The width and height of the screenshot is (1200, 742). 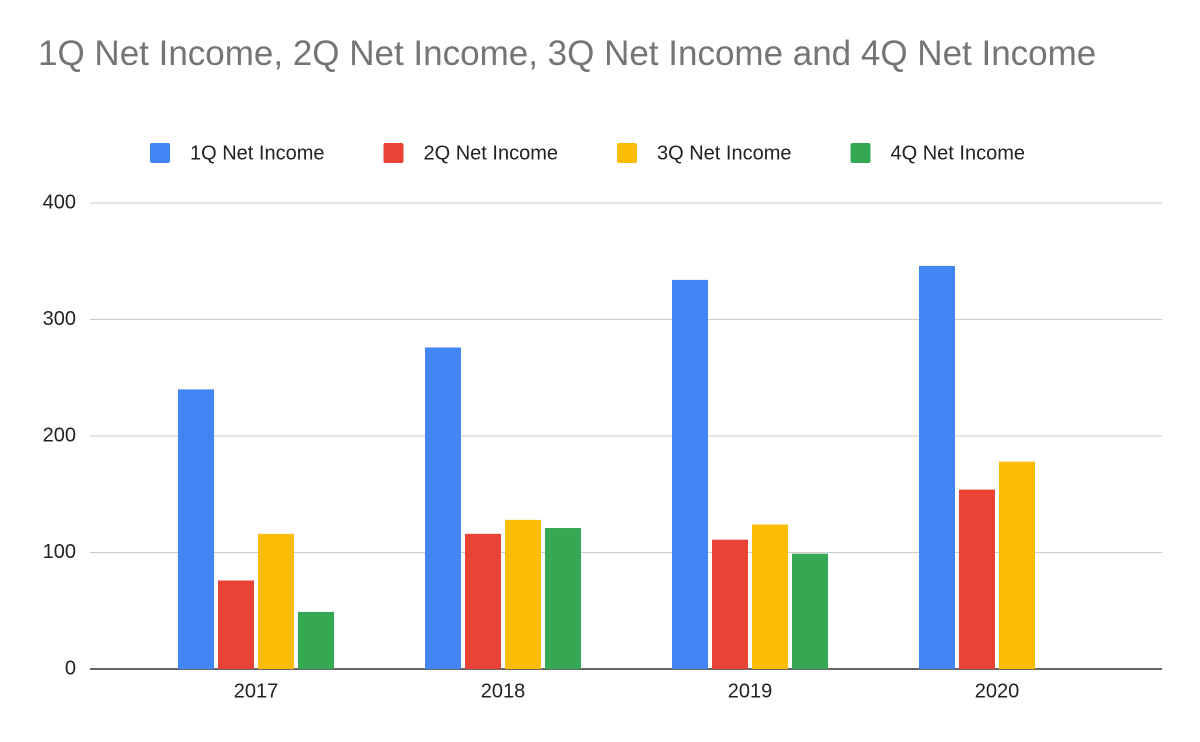 What do you see at coordinates (503, 691) in the screenshot?
I see `x-tick-label: 2018` at bounding box center [503, 691].